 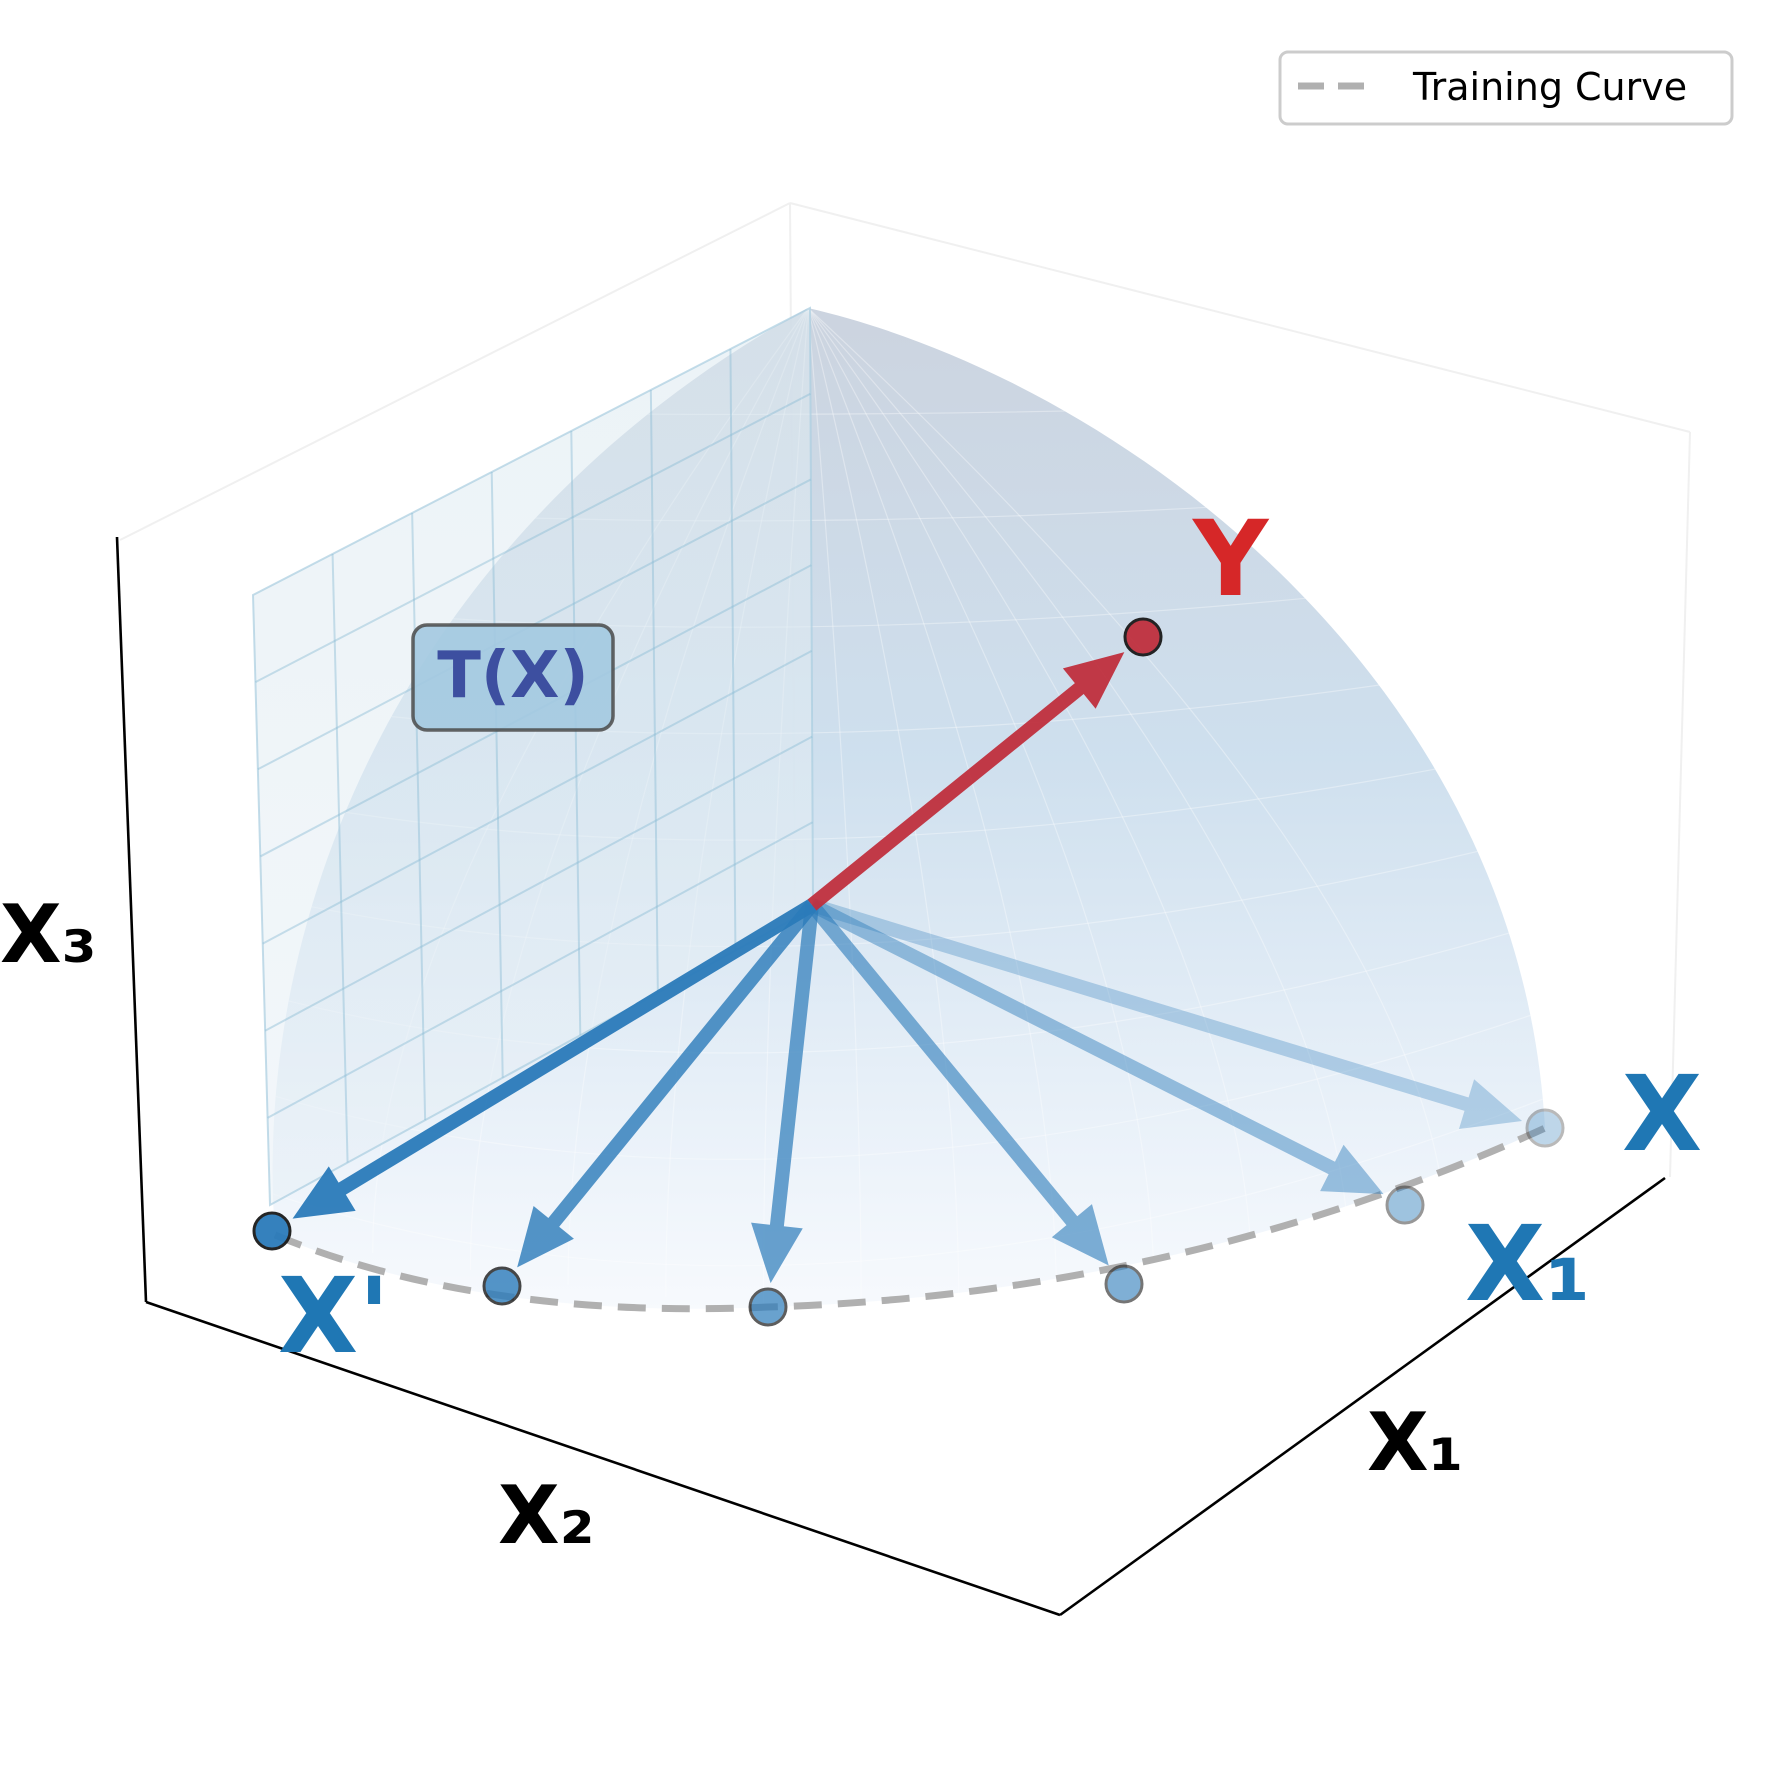 I want to click on sphere-latitude-line, so click(x=908, y=1167).